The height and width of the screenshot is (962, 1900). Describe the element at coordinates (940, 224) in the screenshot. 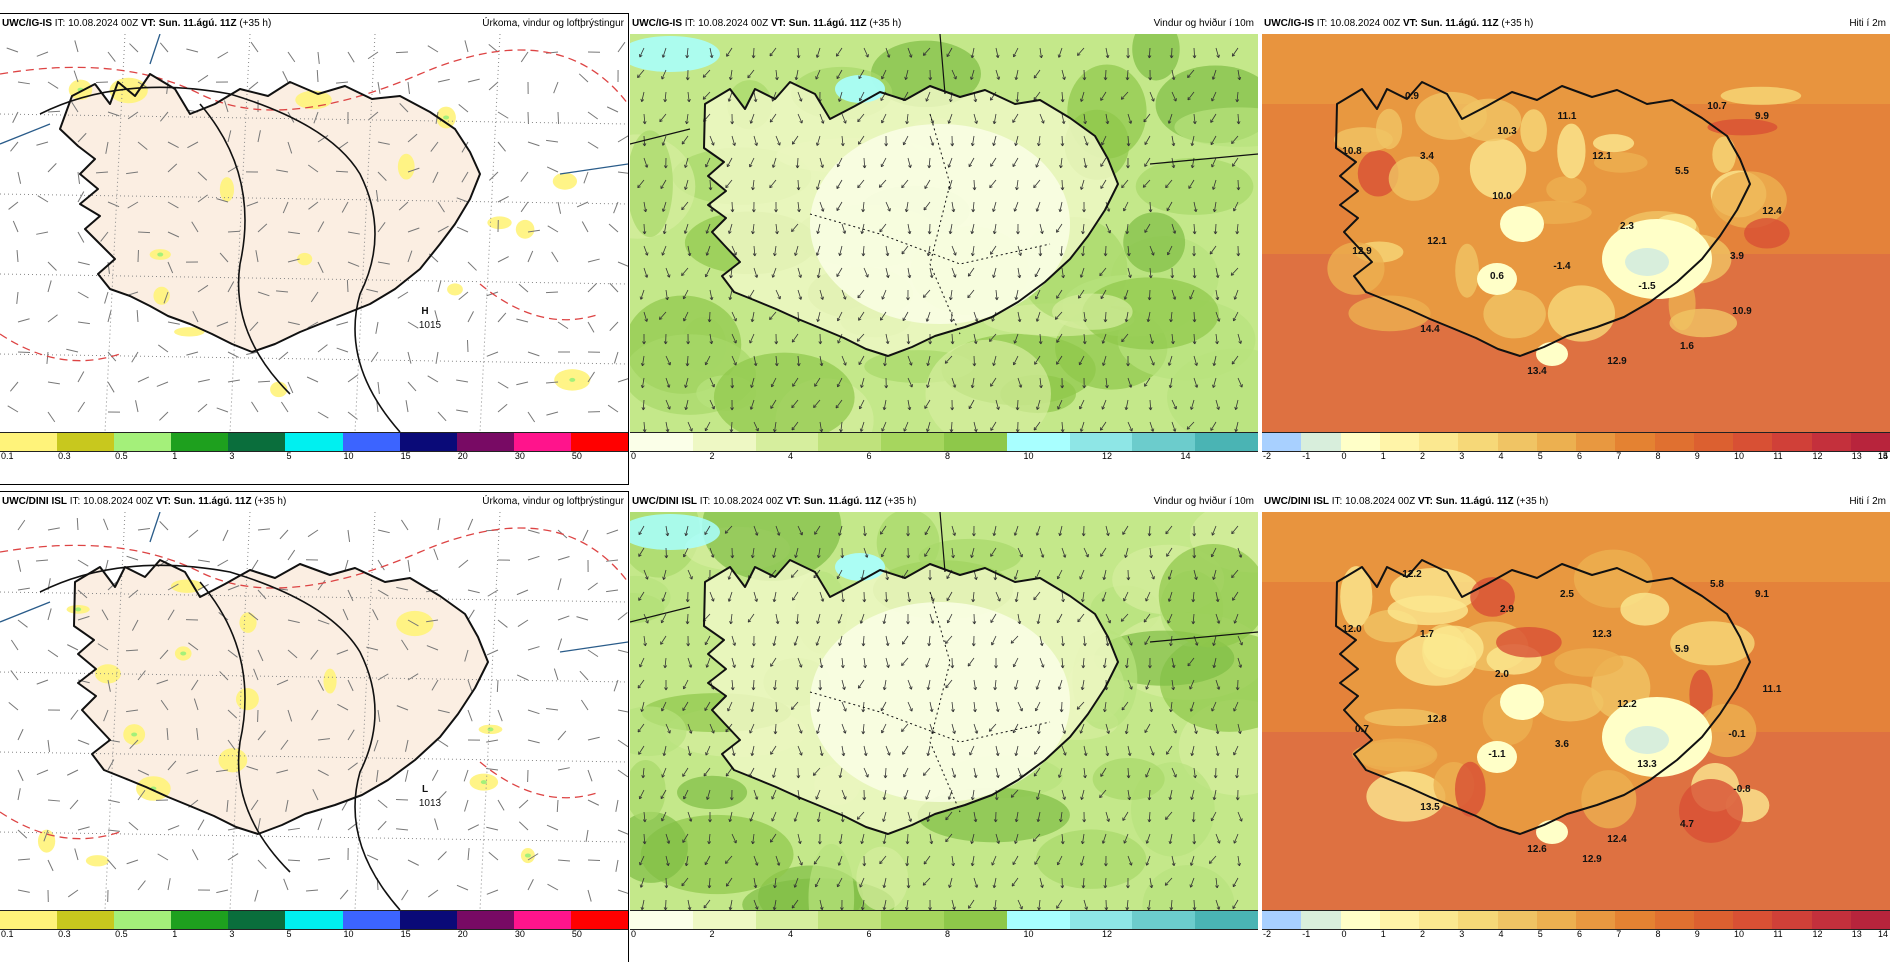

I see `calm-area` at that location.